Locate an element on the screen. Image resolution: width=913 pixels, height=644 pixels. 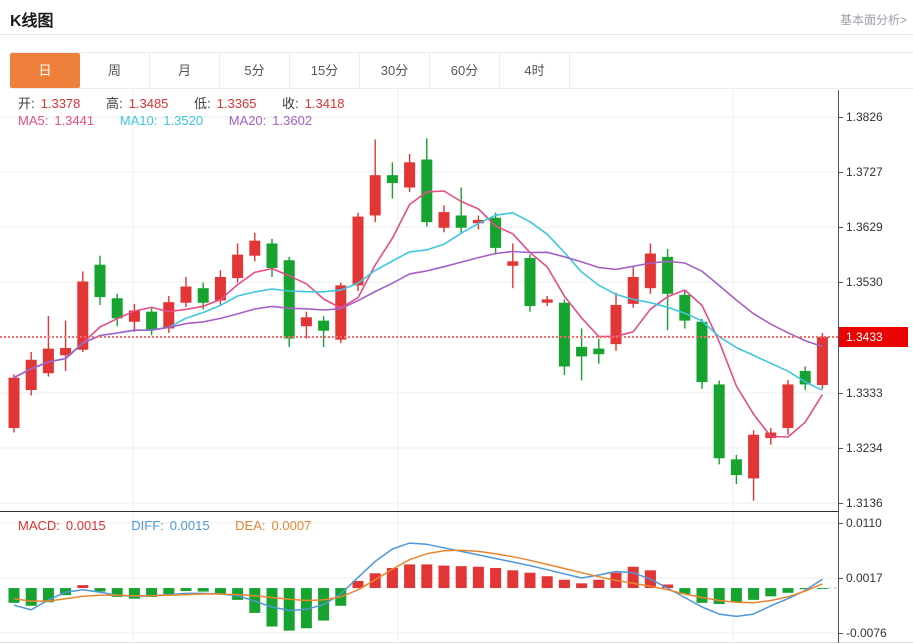
close-value: 1.3418 is located at coordinates (324, 103).